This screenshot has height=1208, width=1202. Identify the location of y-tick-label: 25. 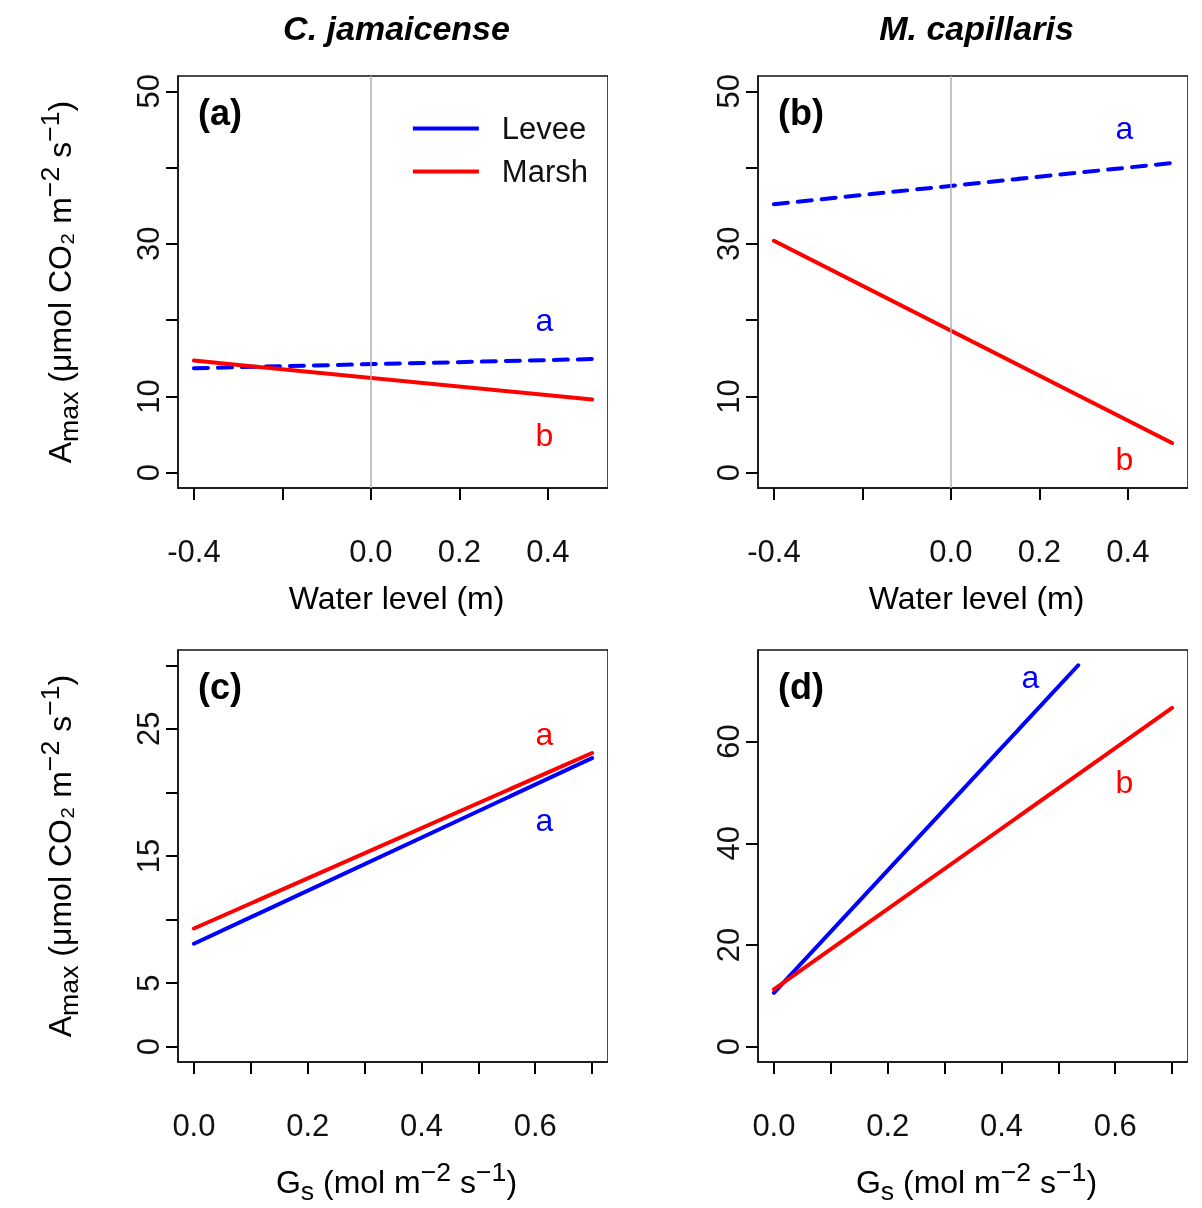
(148, 729).